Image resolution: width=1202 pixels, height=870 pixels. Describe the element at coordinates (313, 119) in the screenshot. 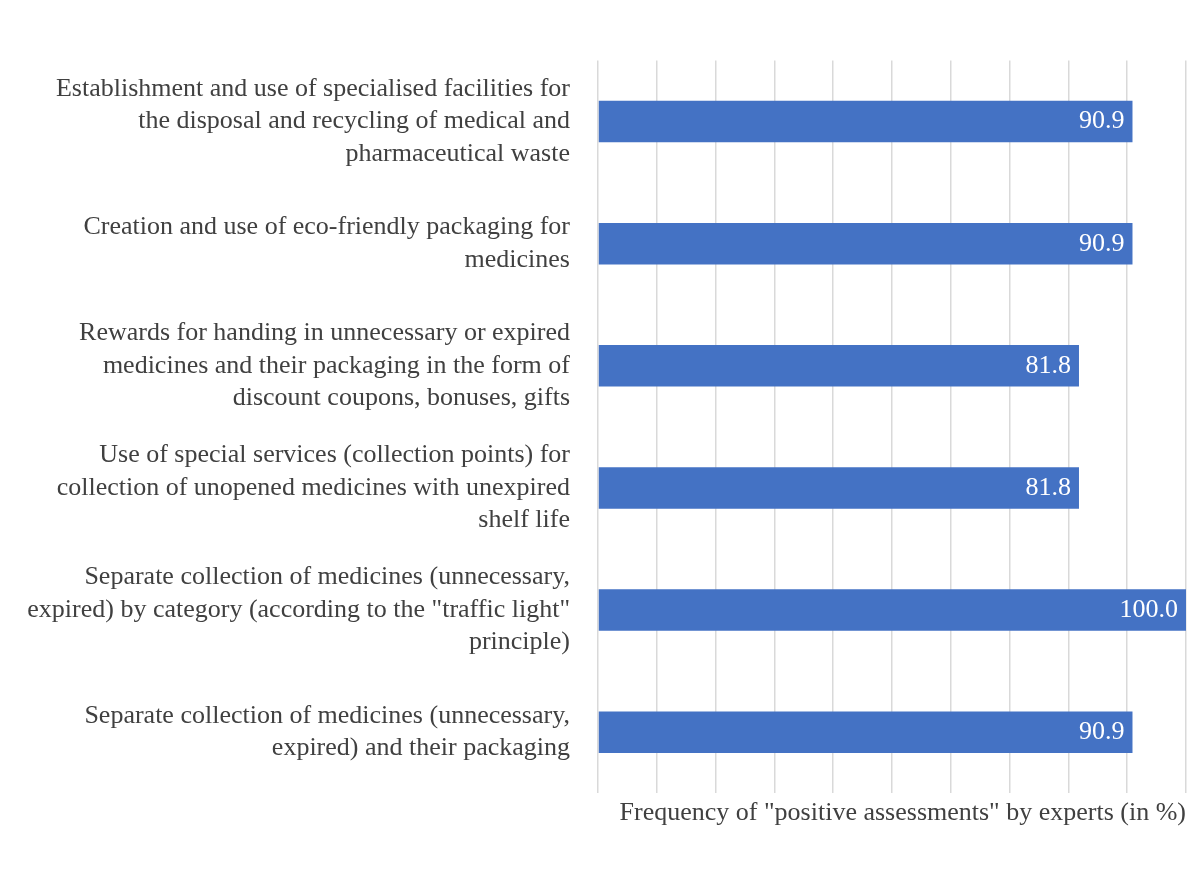

I see `y-tick-label: Establishment and use of specialised facilities for the disposal and recycling of medical and pharmaceutical waste` at that location.